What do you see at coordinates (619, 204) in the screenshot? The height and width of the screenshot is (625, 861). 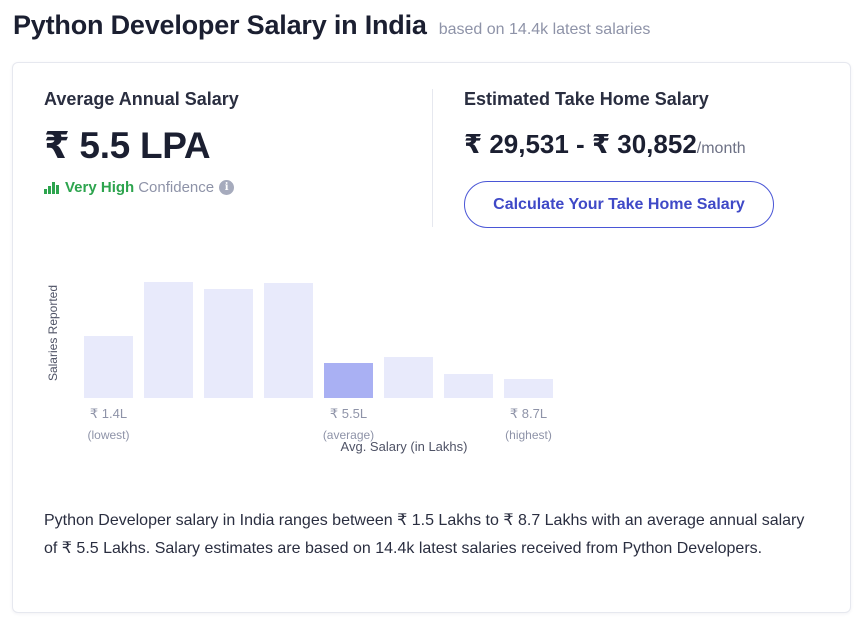 I see `calculate-take-home-button: Calculate Your Take Home Salary` at bounding box center [619, 204].